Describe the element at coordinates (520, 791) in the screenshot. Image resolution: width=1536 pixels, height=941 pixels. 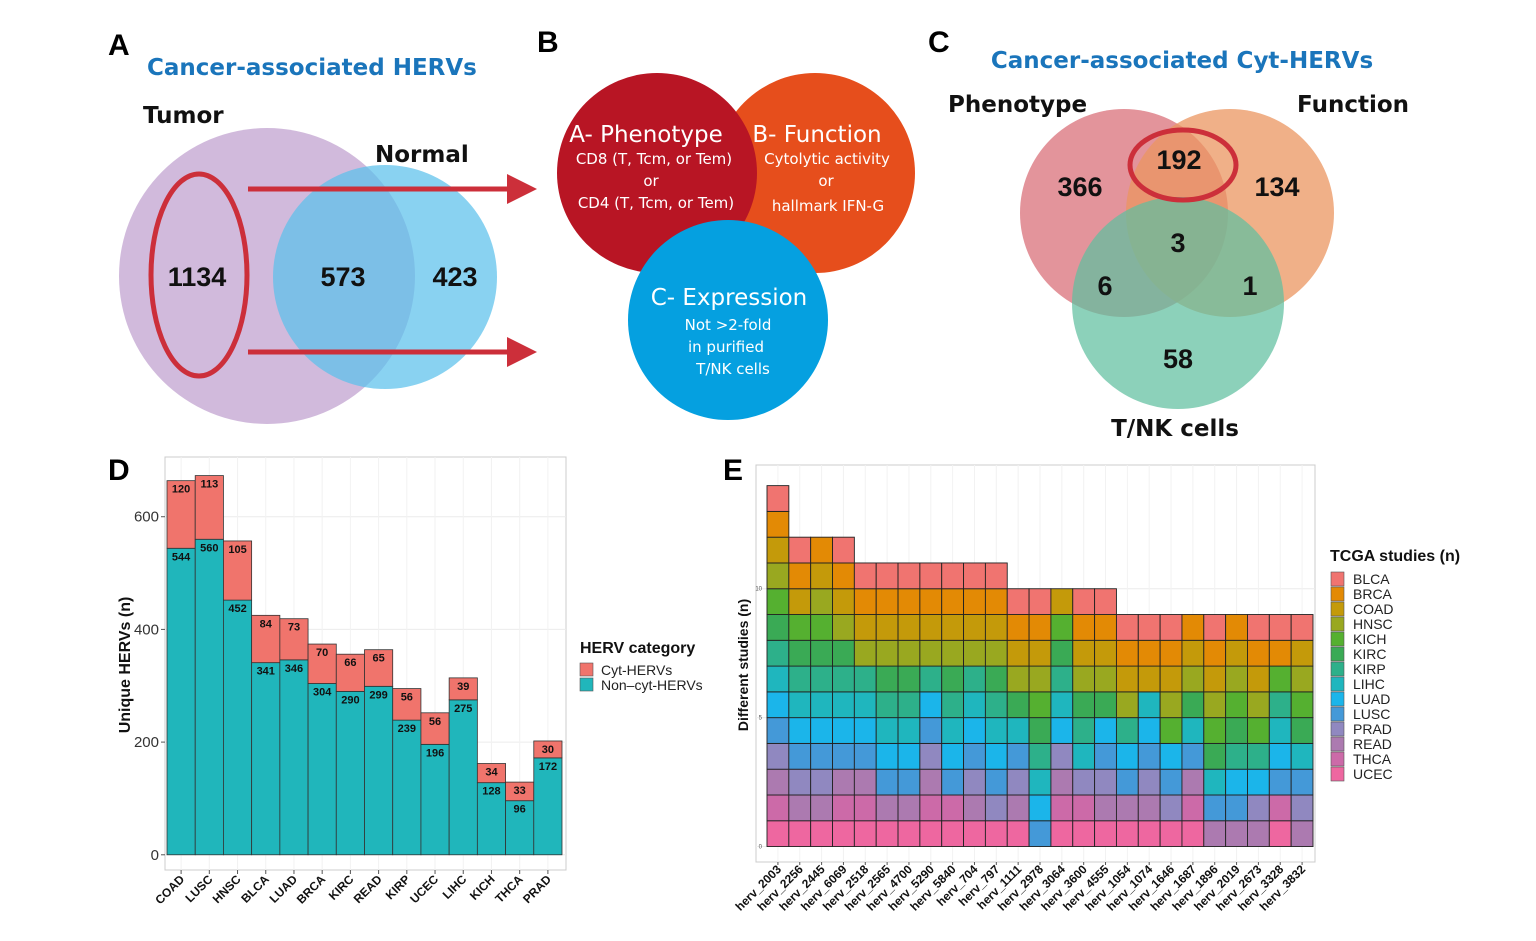
I see `data-label-cyt: 33` at that location.